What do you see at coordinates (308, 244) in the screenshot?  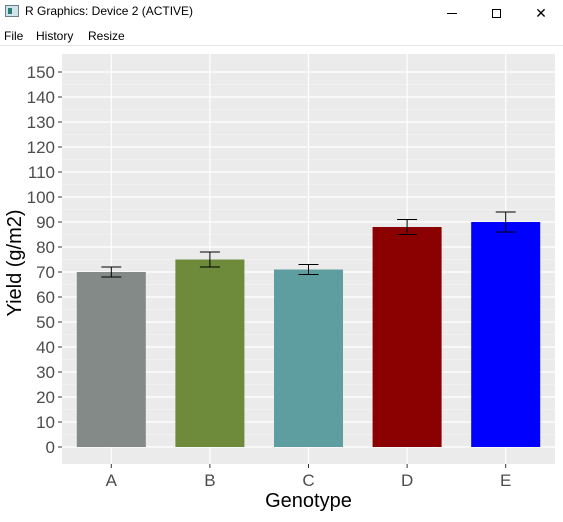 I see `error-bars` at bounding box center [308, 244].